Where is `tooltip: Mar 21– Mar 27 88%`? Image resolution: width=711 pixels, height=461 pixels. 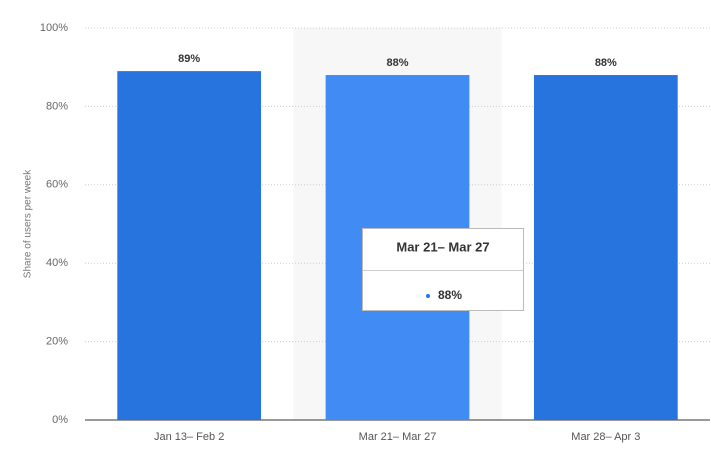
tooltip: Mar 21– Mar 27 88% is located at coordinates (443, 269).